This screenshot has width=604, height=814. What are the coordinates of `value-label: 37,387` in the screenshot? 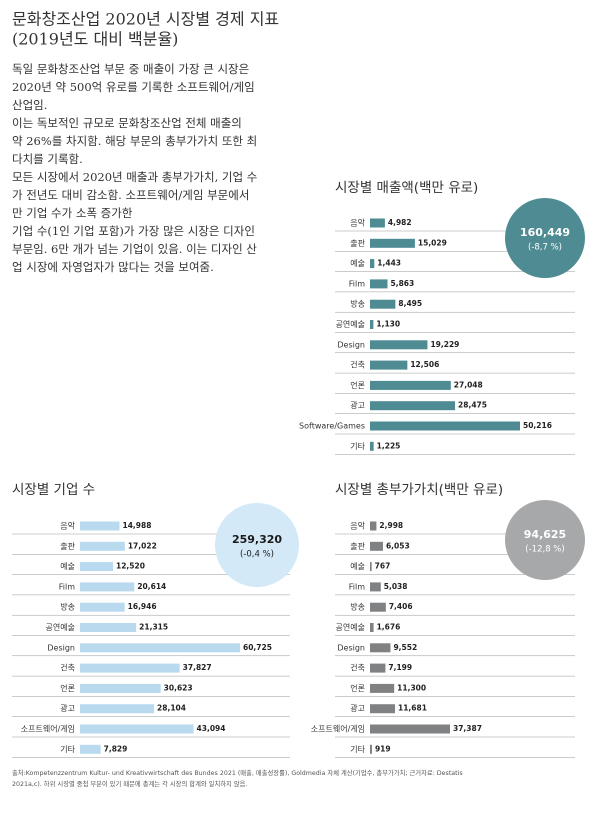 It's located at (467, 728).